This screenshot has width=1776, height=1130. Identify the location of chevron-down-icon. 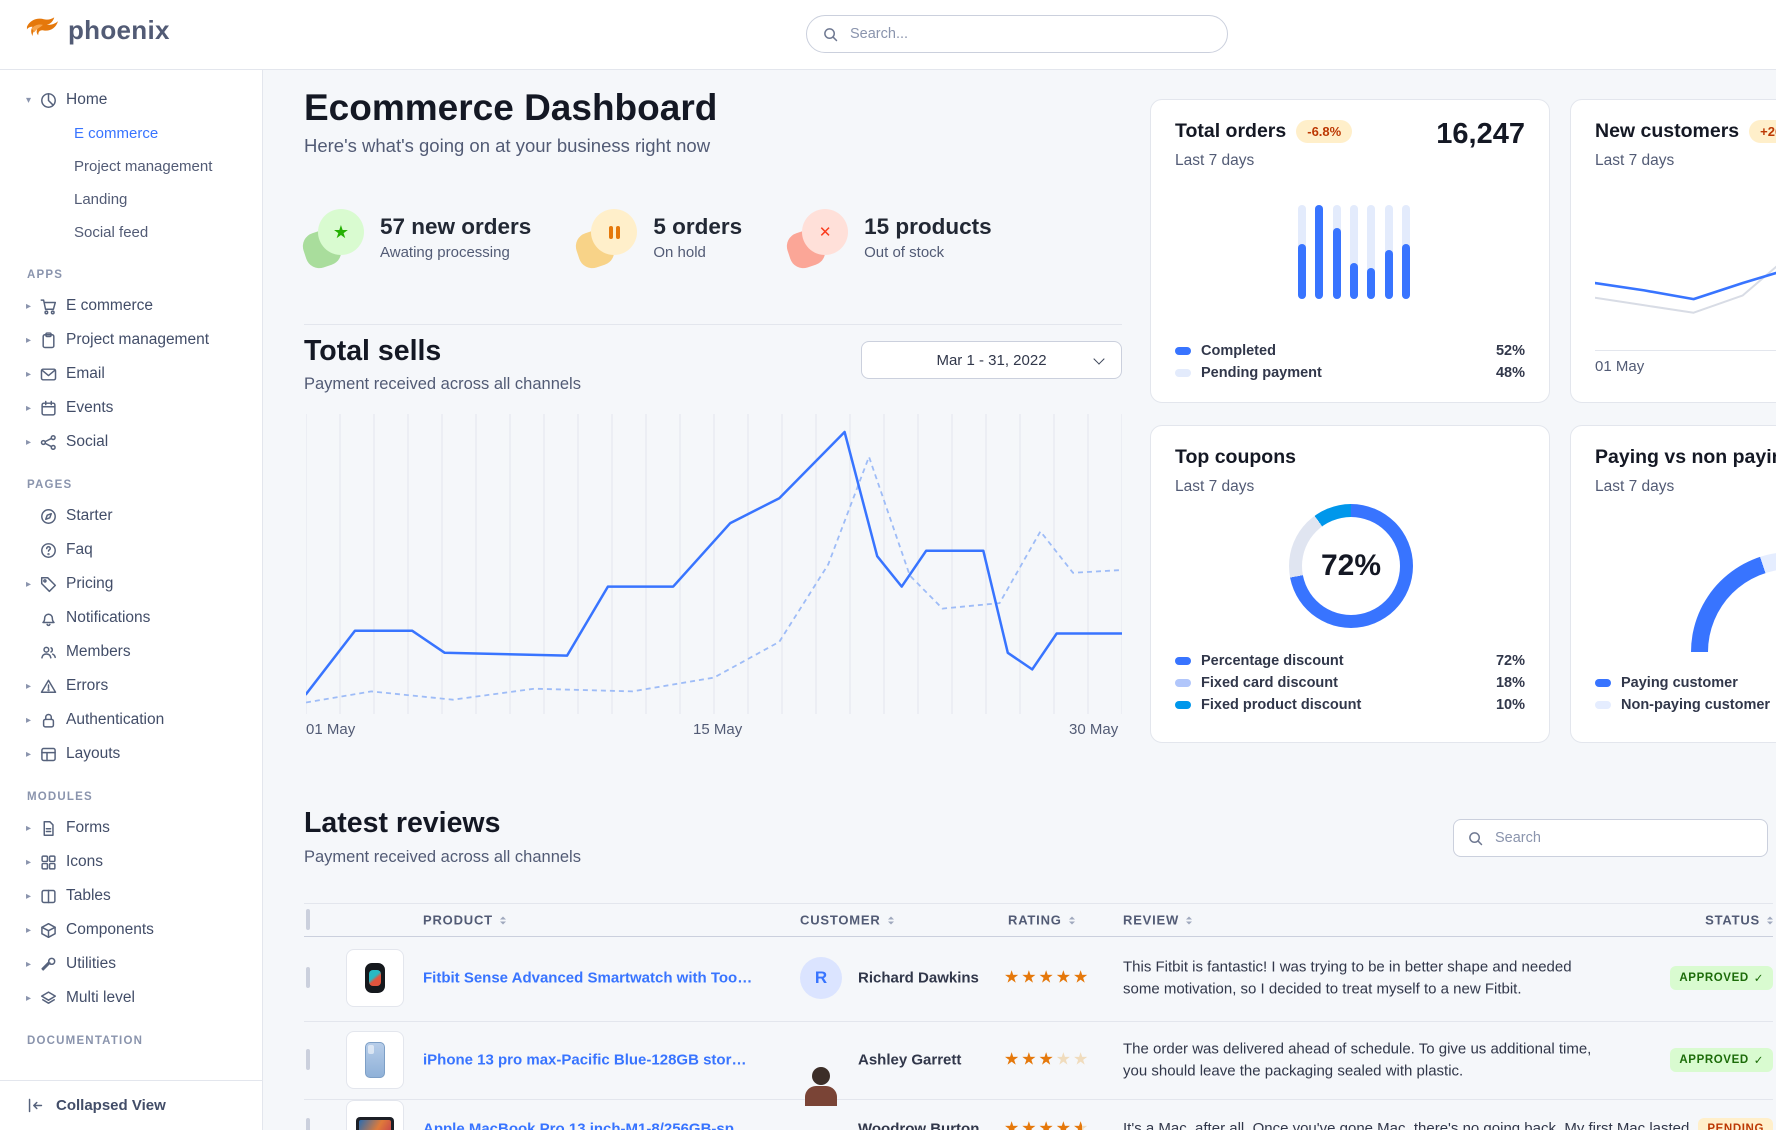
(1099, 359).